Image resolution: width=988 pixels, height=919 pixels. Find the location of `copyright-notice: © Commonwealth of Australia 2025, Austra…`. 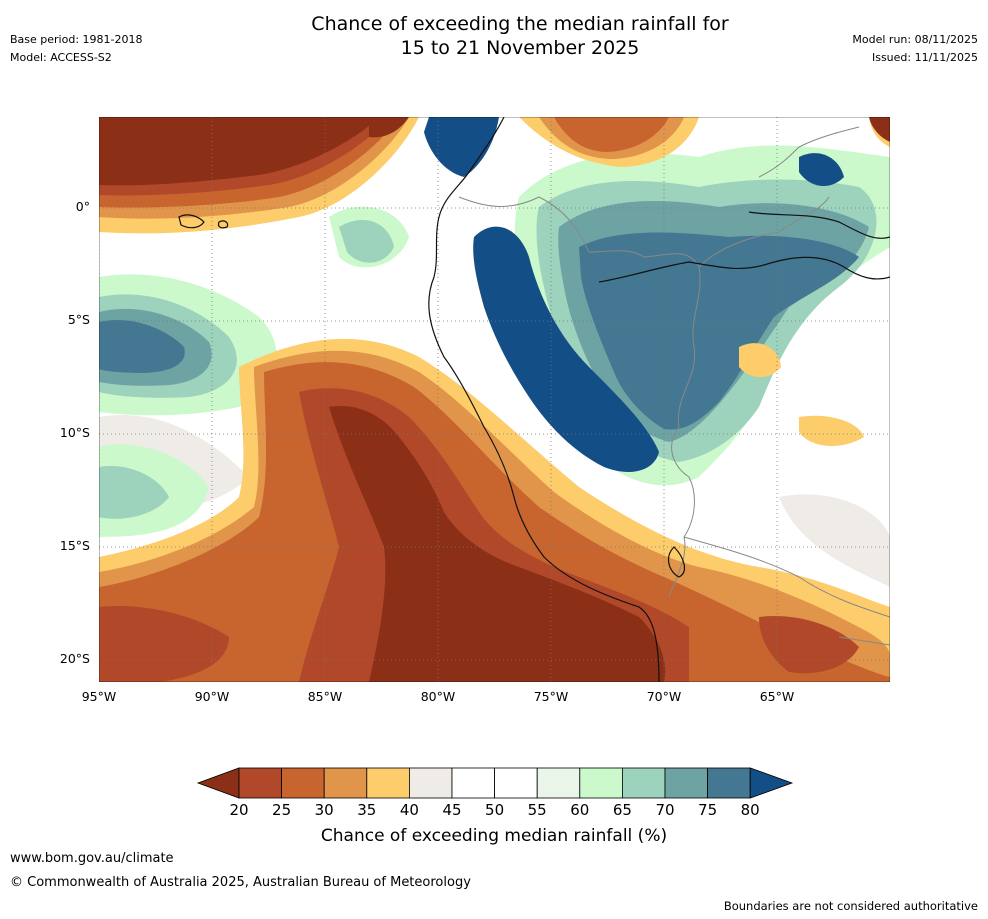

copyright-notice: © Commonwealth of Australia 2025, Austra… is located at coordinates (240, 882).